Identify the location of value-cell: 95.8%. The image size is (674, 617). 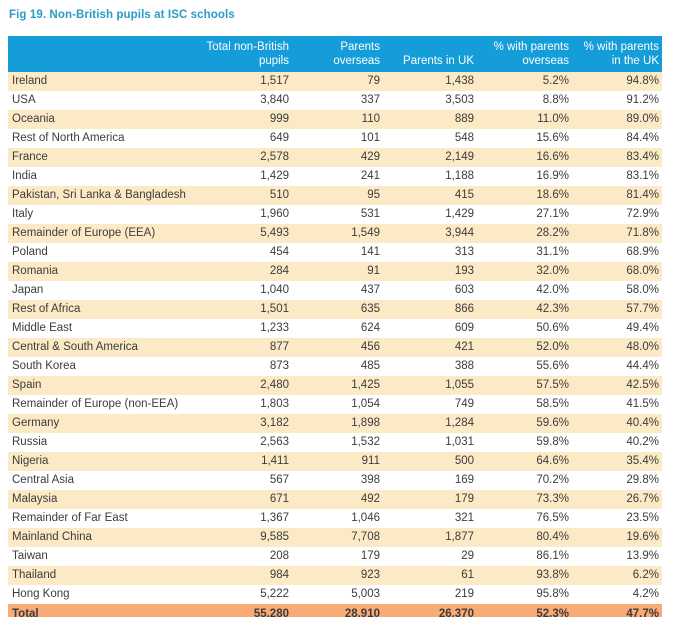
(552, 594).